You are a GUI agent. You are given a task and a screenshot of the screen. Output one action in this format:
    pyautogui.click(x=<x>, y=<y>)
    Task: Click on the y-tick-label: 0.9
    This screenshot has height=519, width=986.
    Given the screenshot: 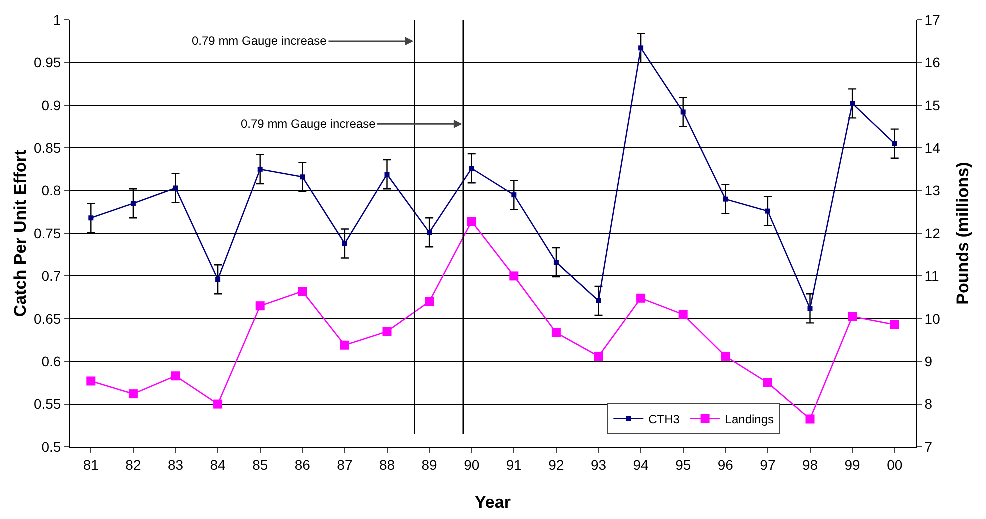 What is the action you would take?
    pyautogui.click(x=52, y=105)
    